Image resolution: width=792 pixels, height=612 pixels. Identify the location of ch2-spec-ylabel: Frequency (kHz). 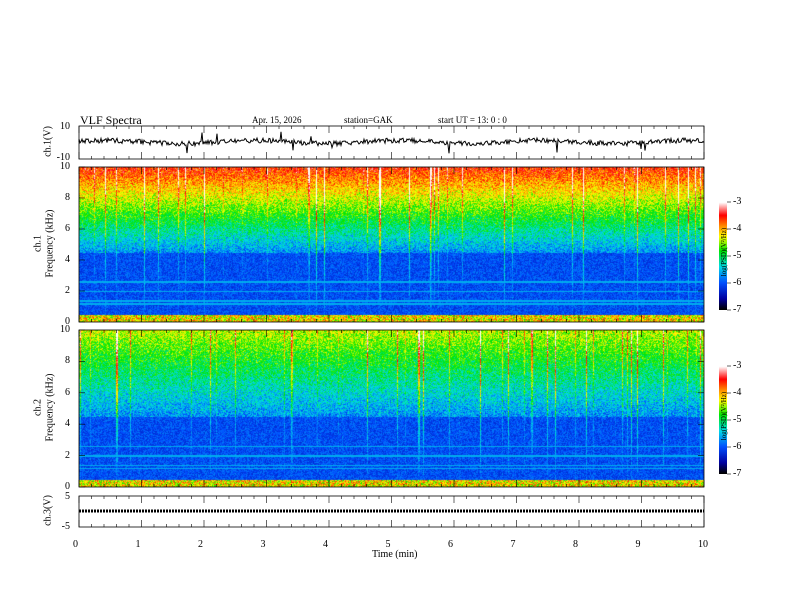
(50, 407).